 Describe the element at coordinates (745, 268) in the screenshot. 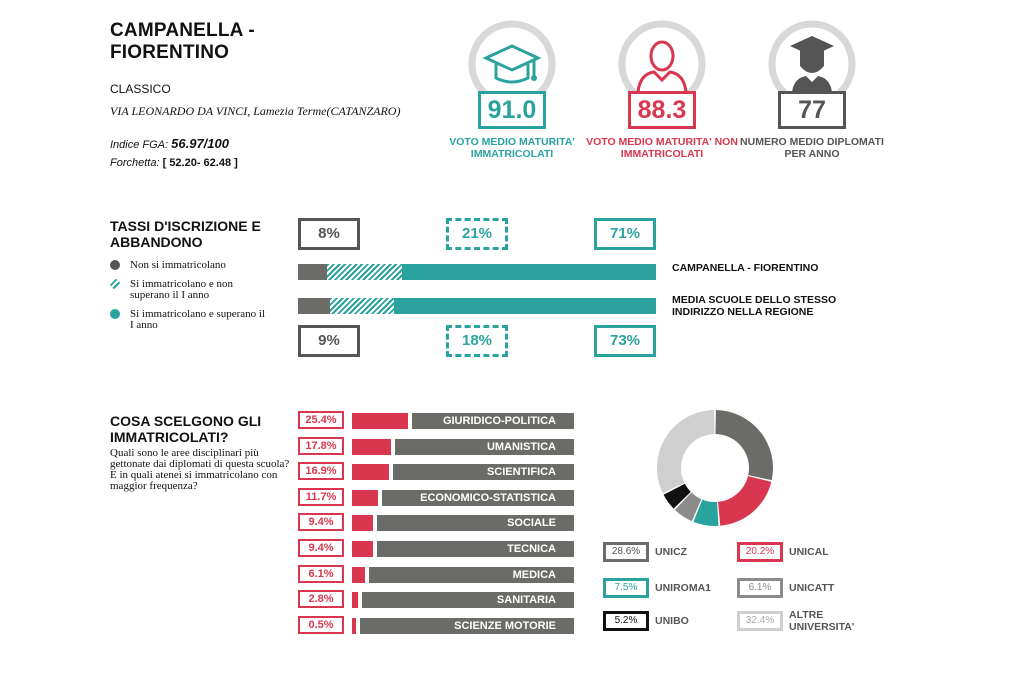

I see `bar-label-school: CAMPANELLA - FIORENTINO` at that location.